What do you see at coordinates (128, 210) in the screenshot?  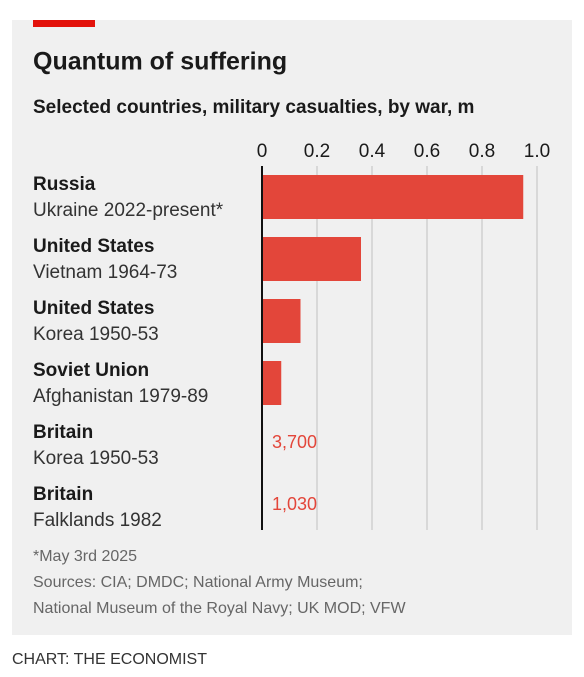 I see `category-label: Ukraine 2022-present*` at bounding box center [128, 210].